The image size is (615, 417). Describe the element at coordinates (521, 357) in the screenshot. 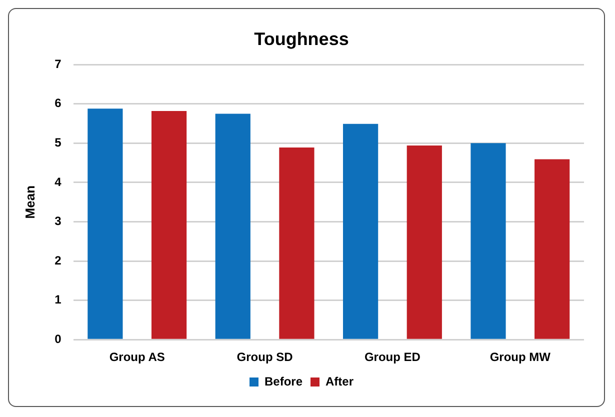

I see `x-tick-label: Group MW` at that location.